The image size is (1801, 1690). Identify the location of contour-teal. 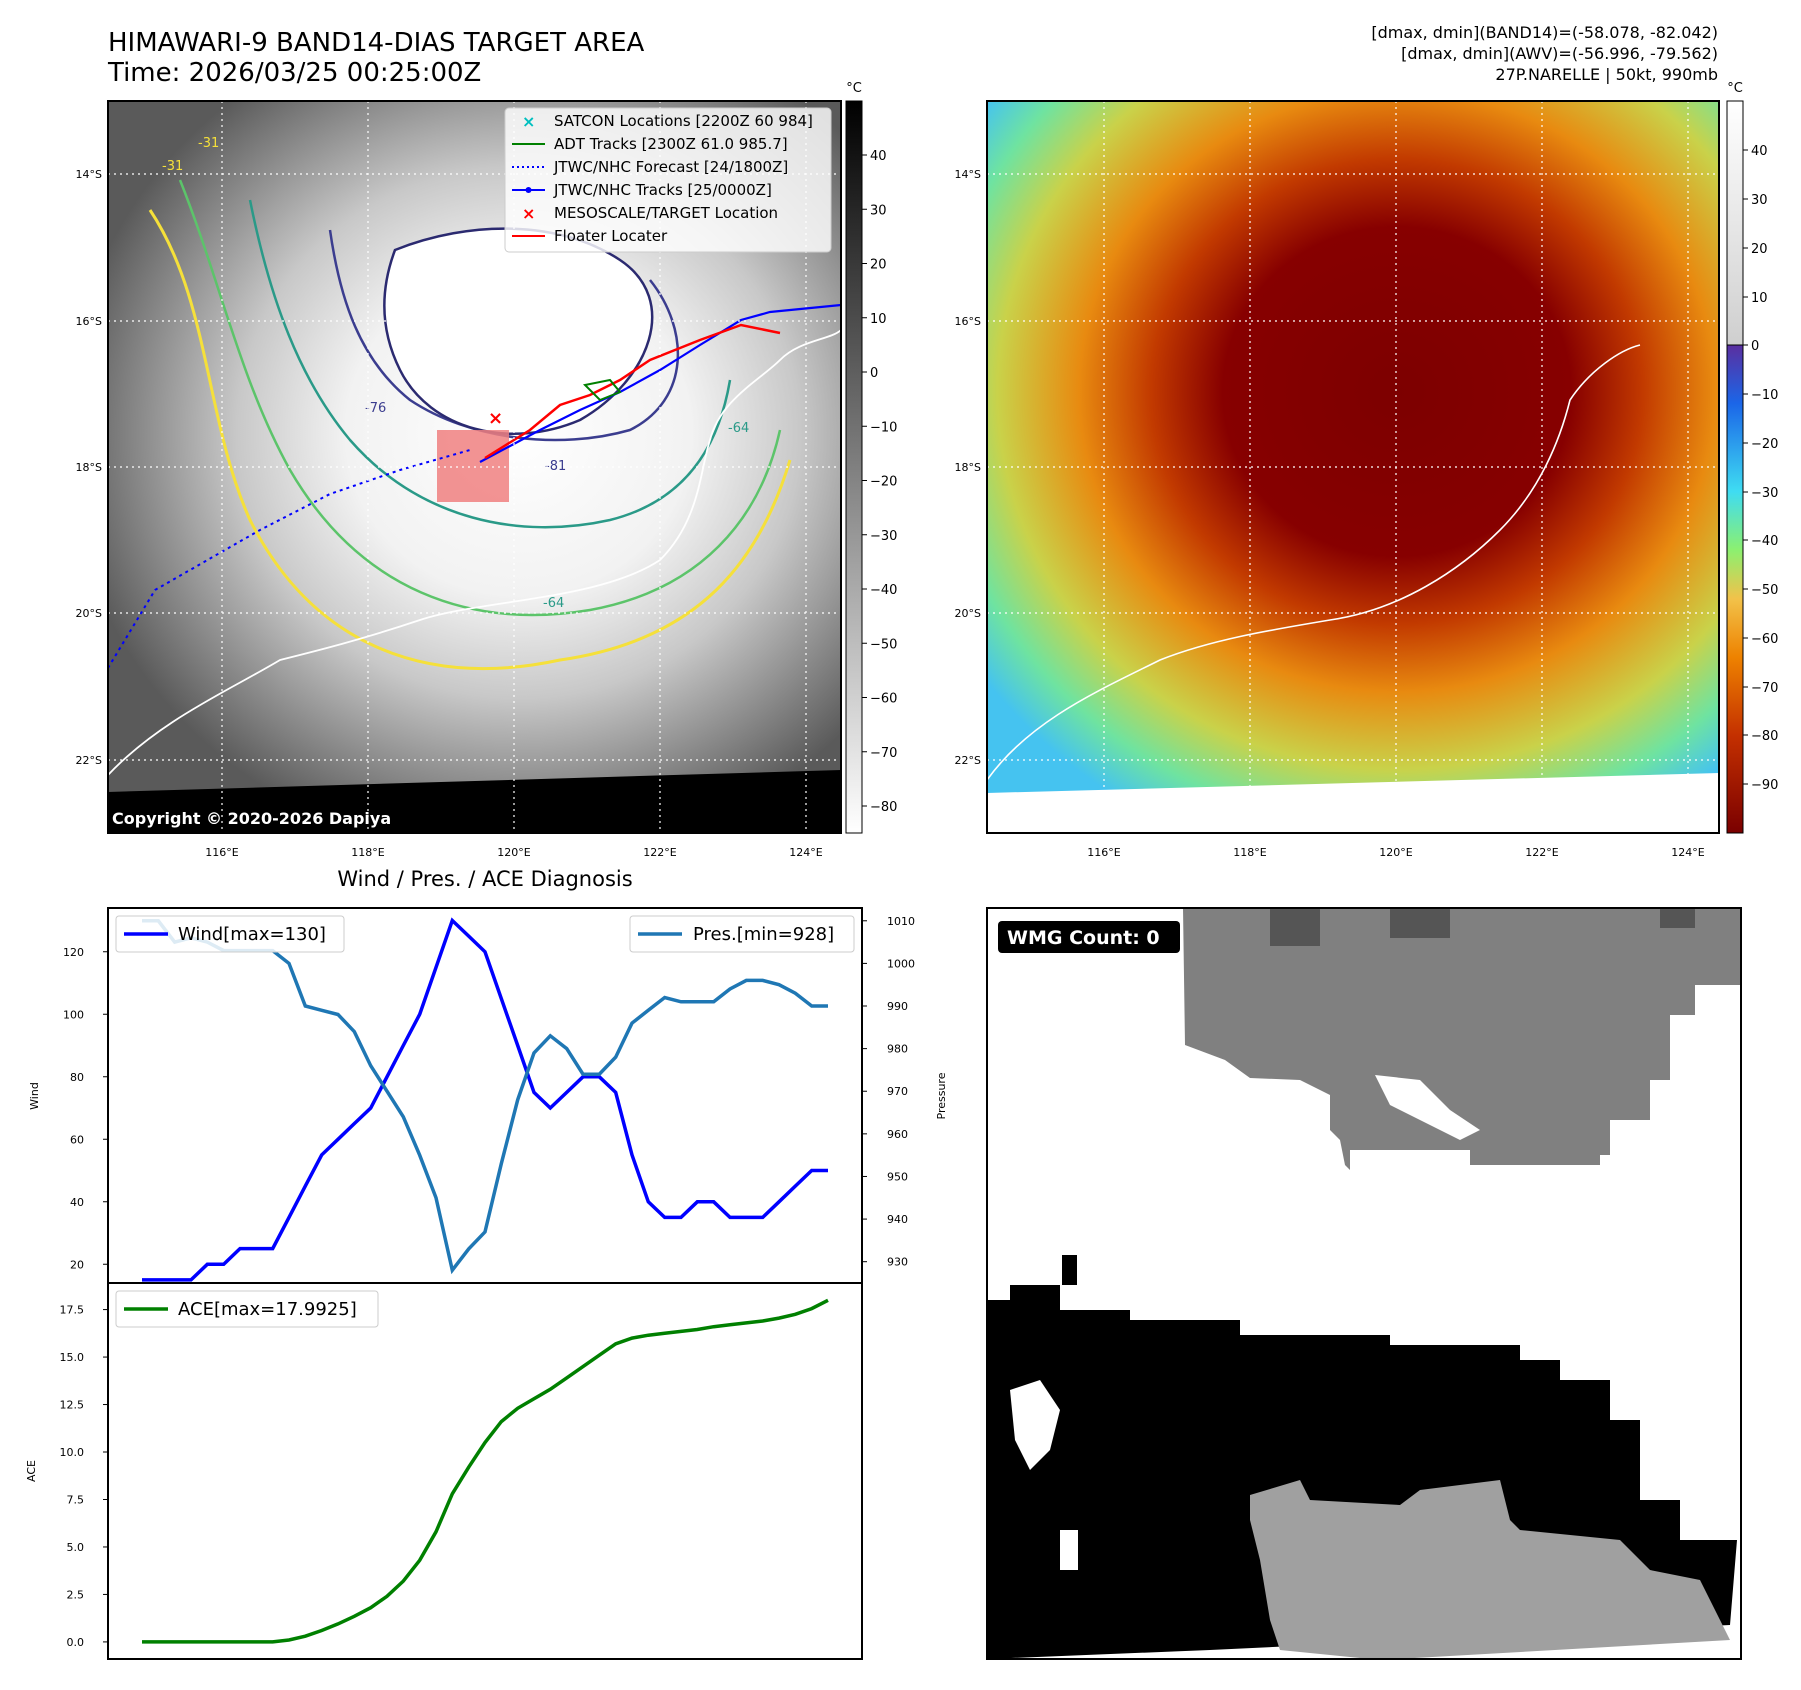
(490, 364).